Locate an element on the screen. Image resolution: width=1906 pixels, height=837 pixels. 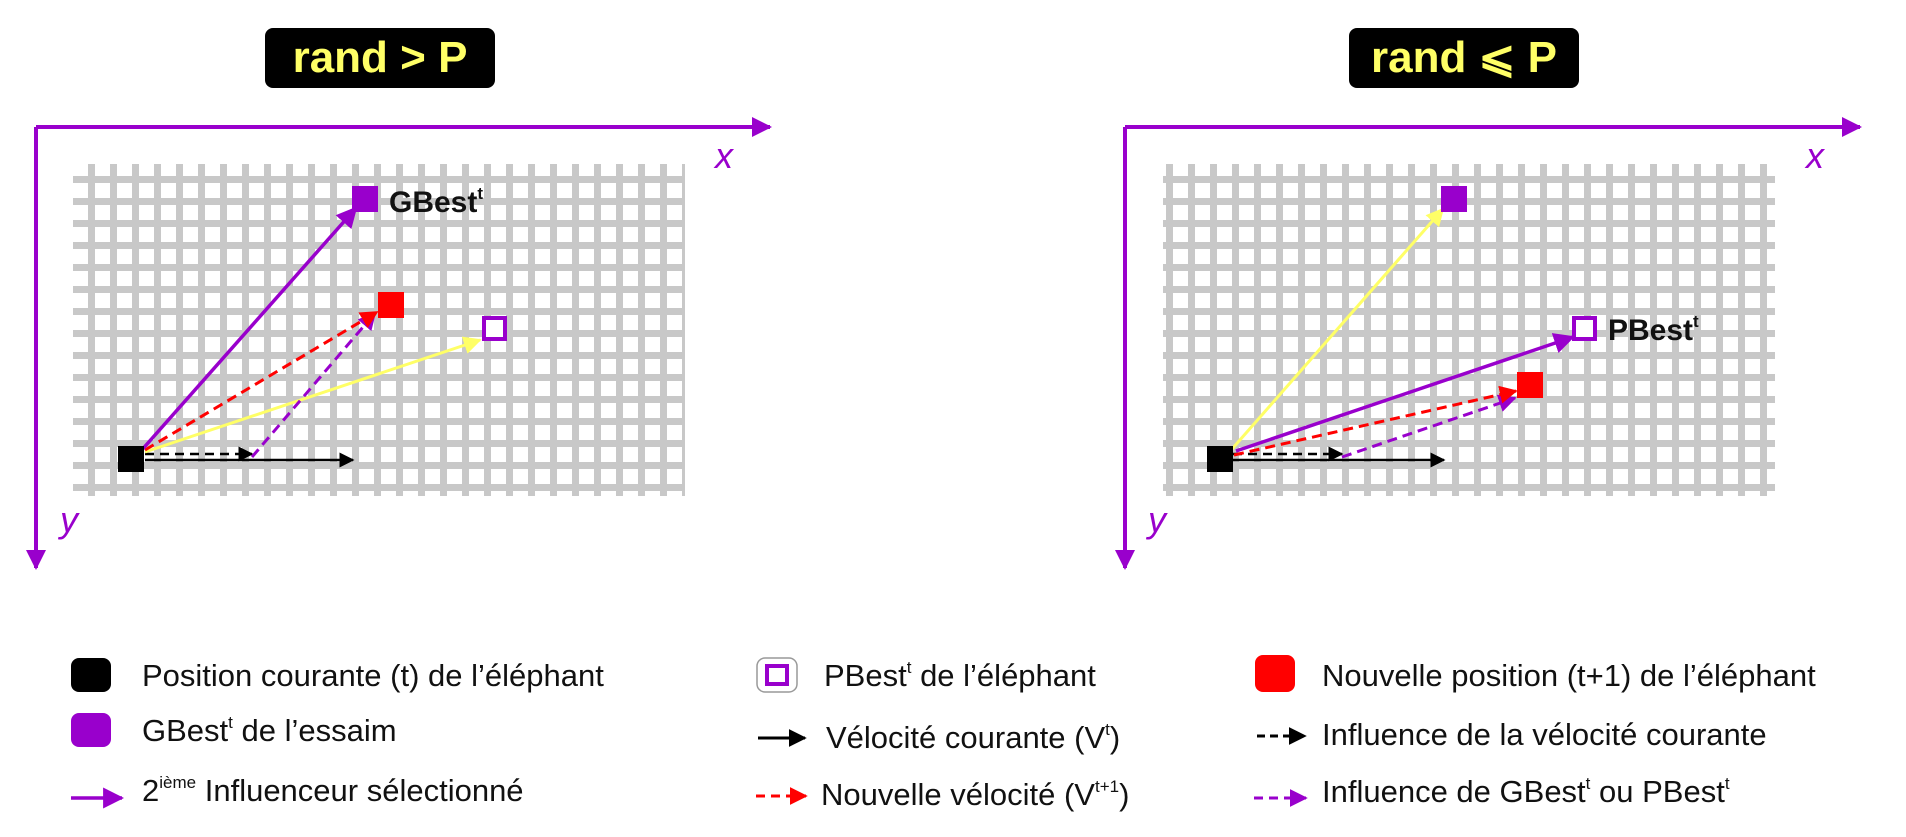
second-influencer-arrow-right is located at coordinates (1405, 393).